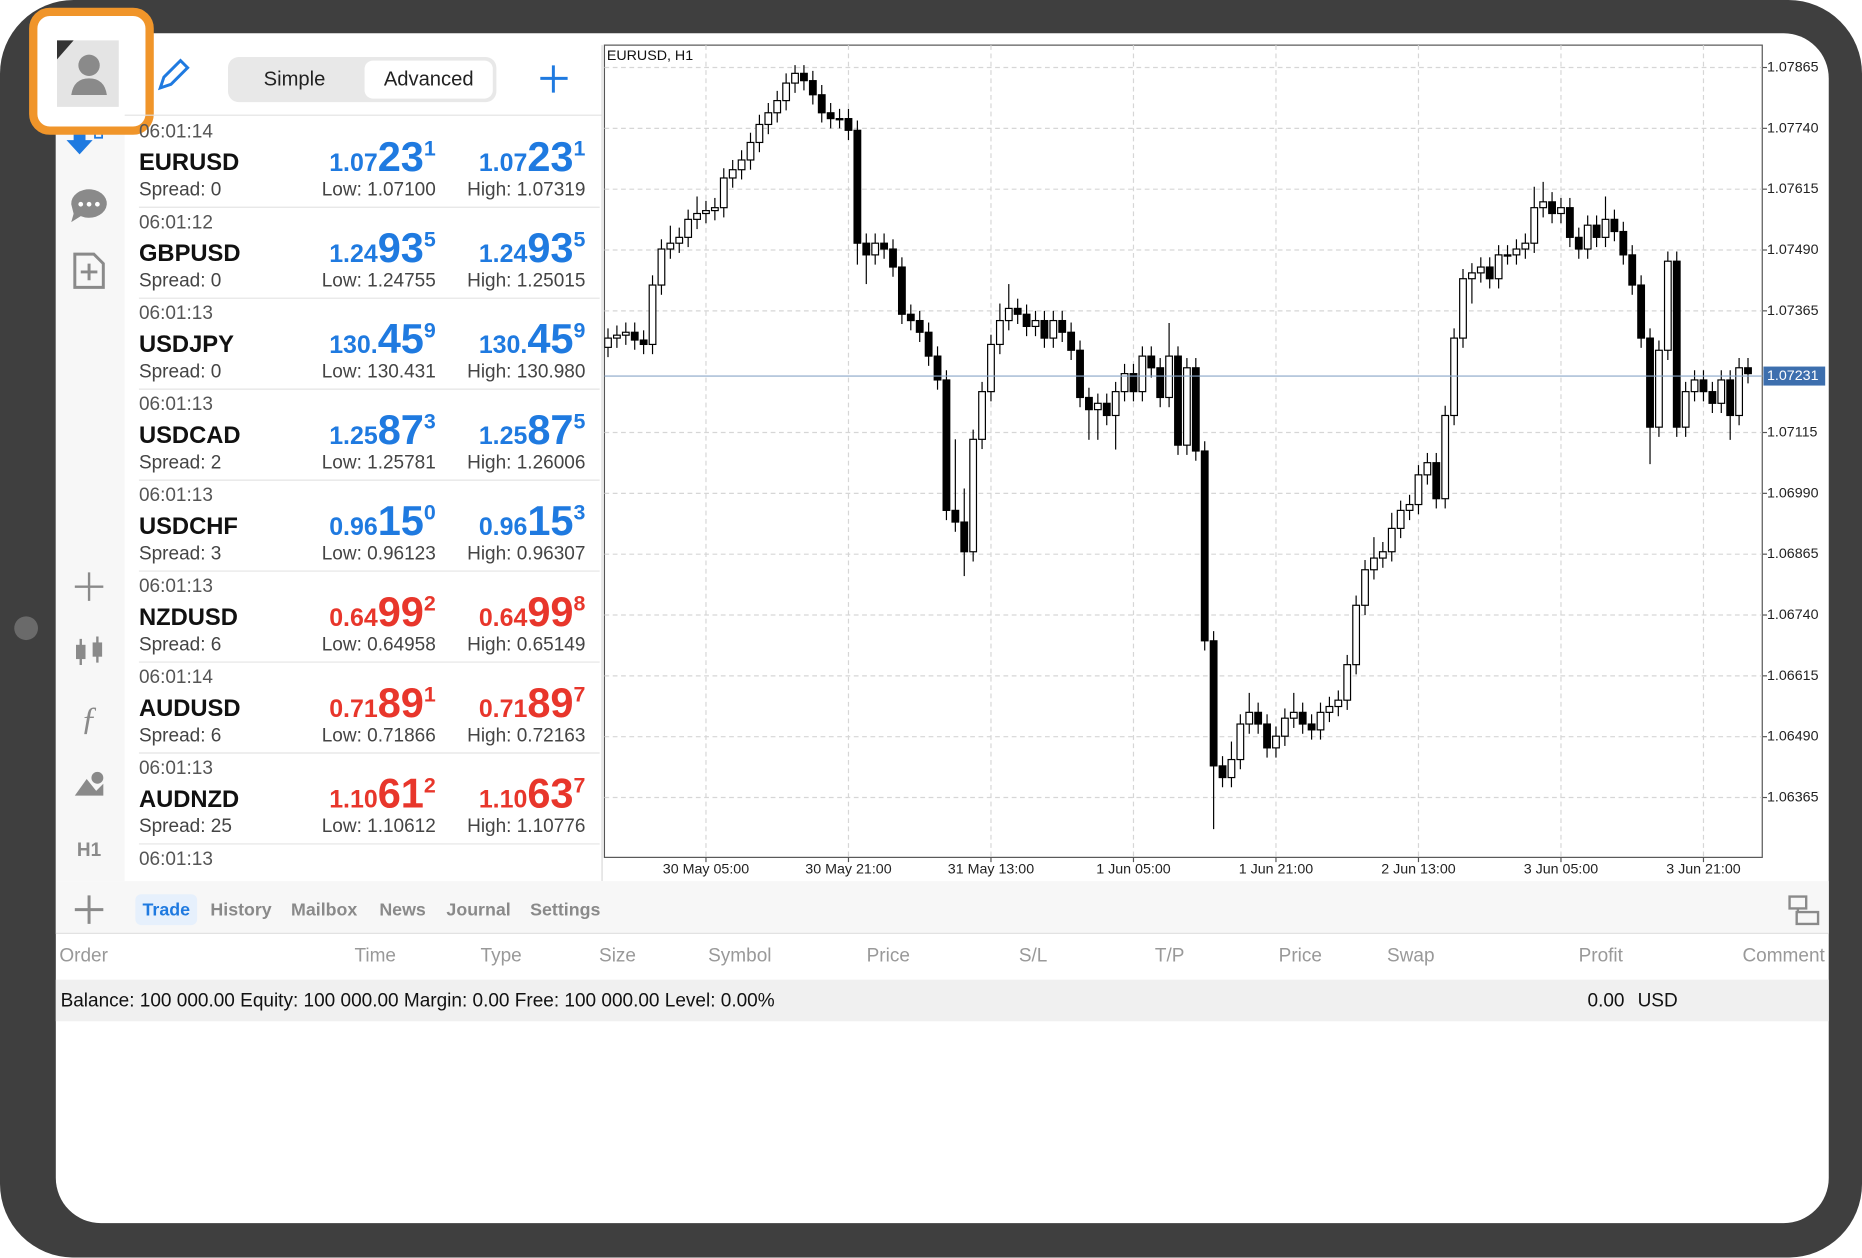 Image resolution: width=1862 pixels, height=1258 pixels. I want to click on price-point: 2, so click(430, 603).